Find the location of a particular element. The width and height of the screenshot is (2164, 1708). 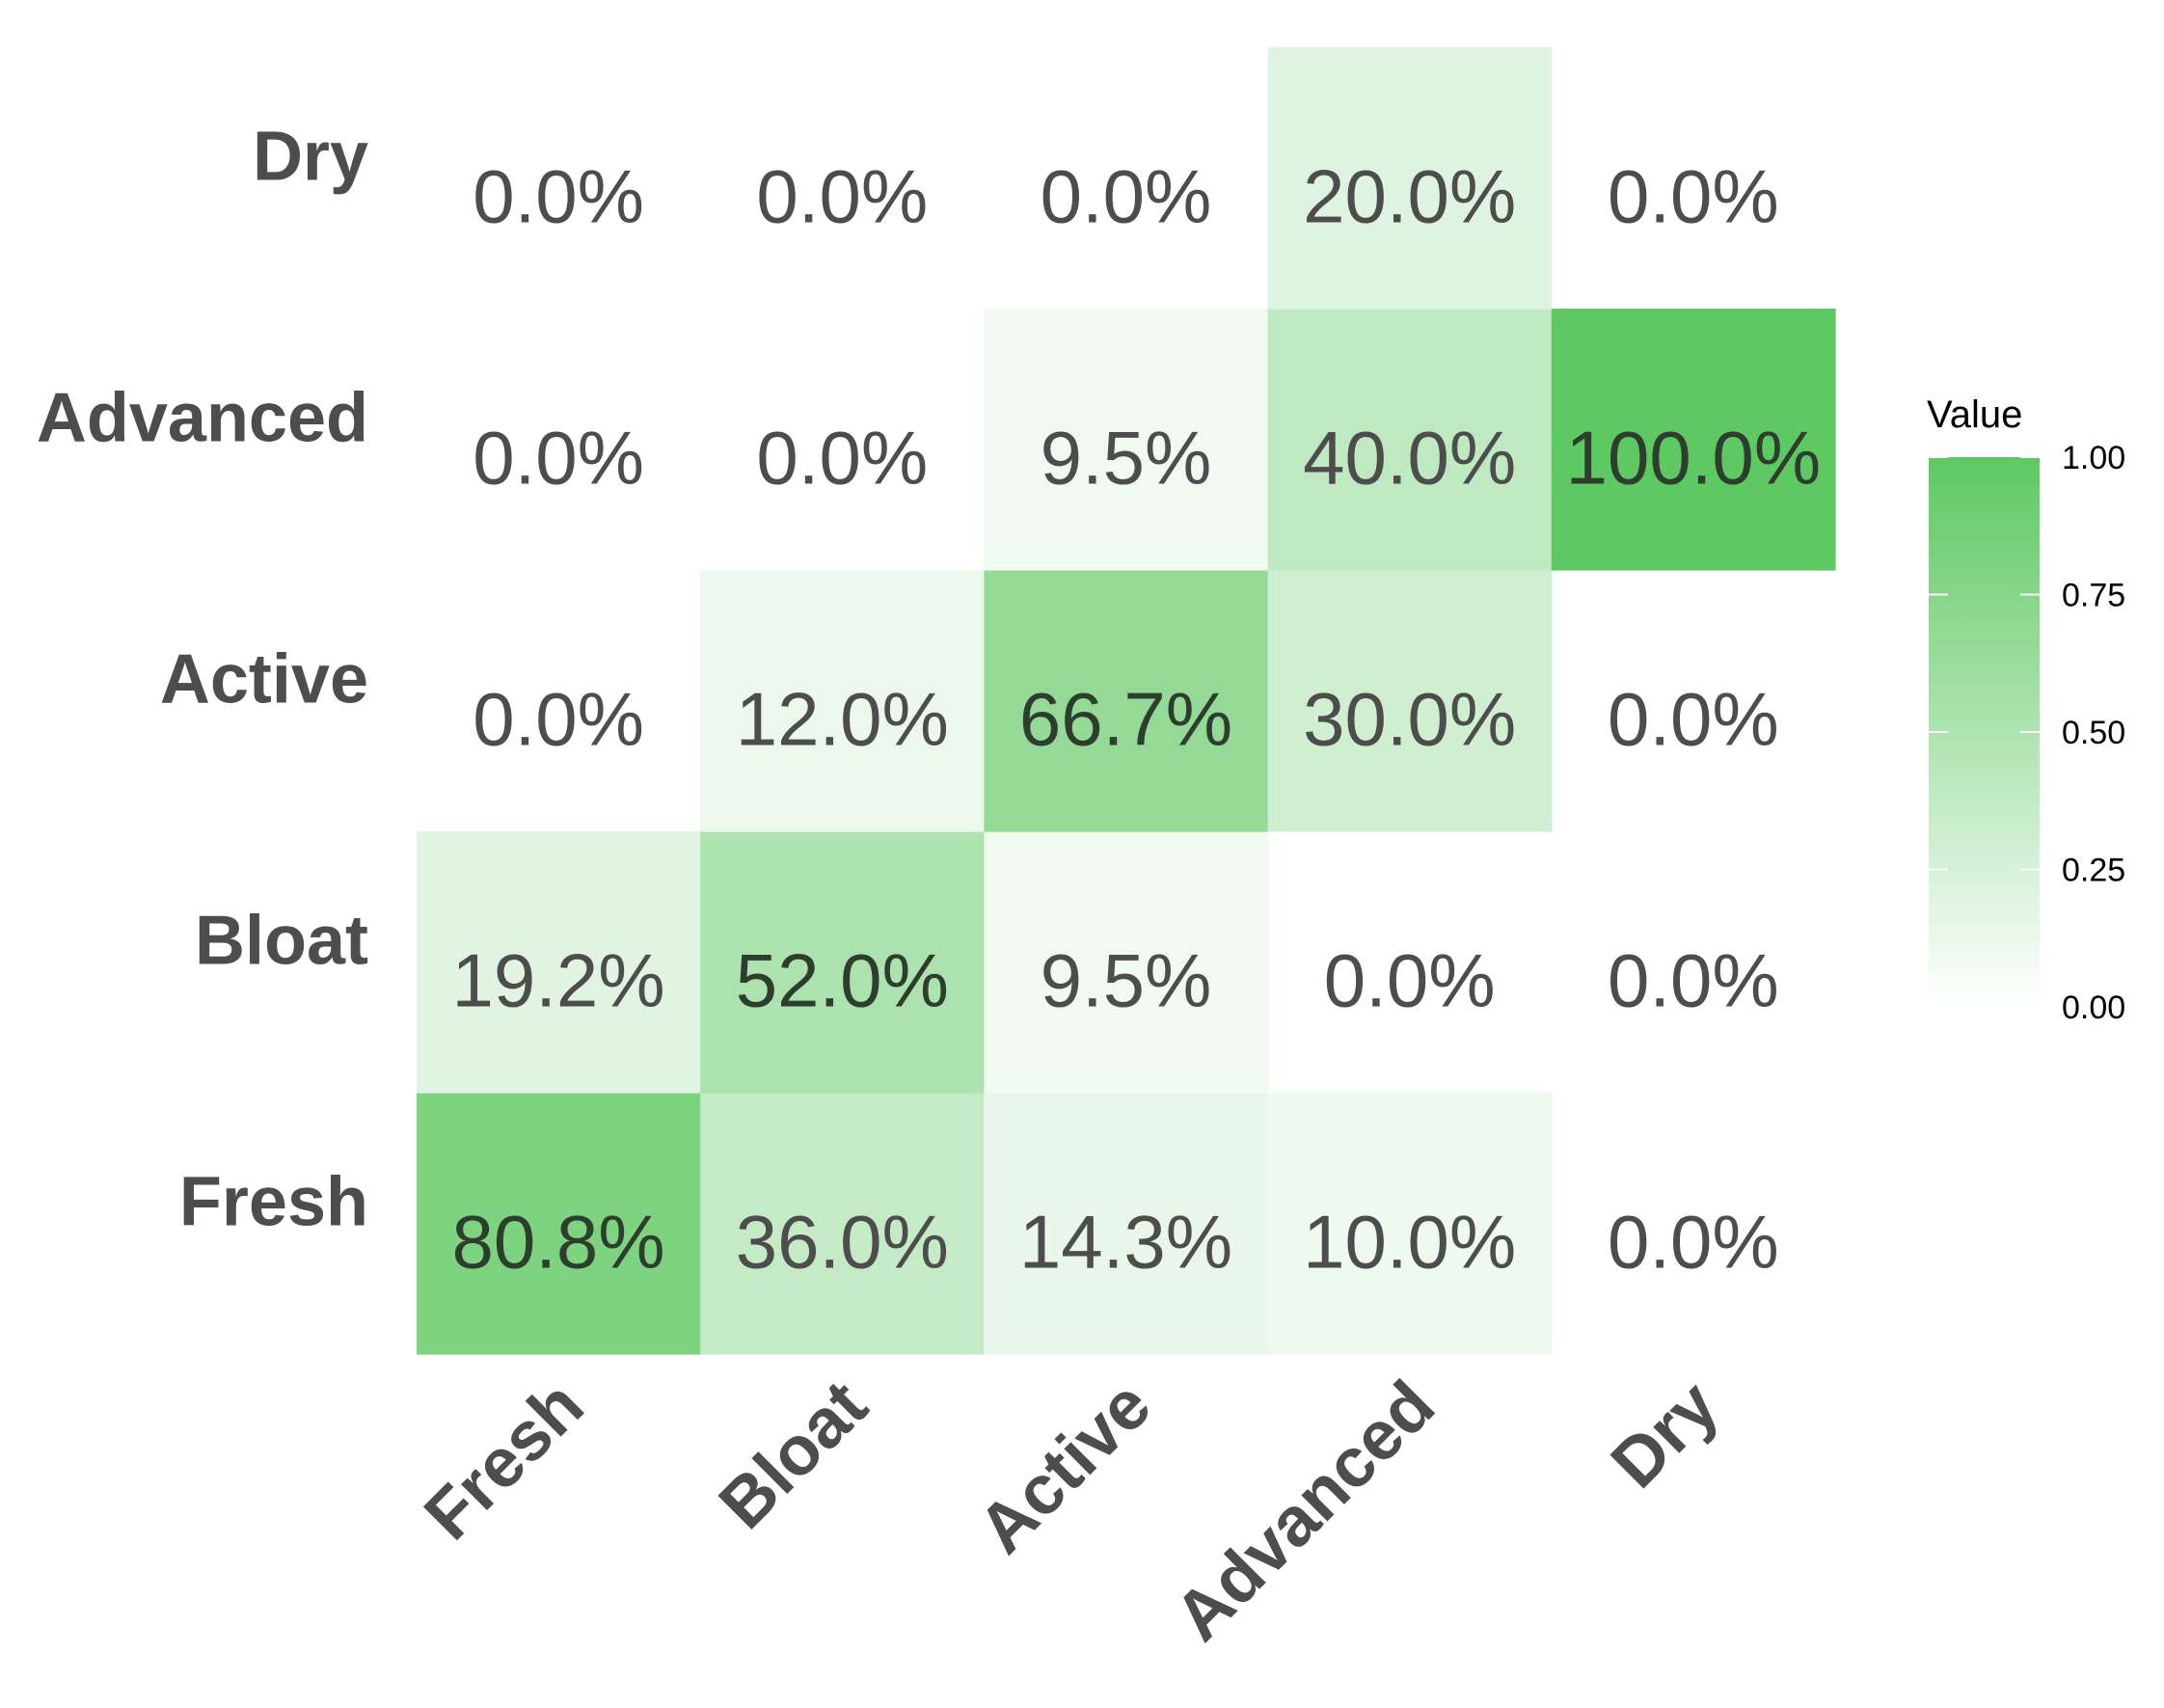

cell-active-active is located at coordinates (1126, 701).